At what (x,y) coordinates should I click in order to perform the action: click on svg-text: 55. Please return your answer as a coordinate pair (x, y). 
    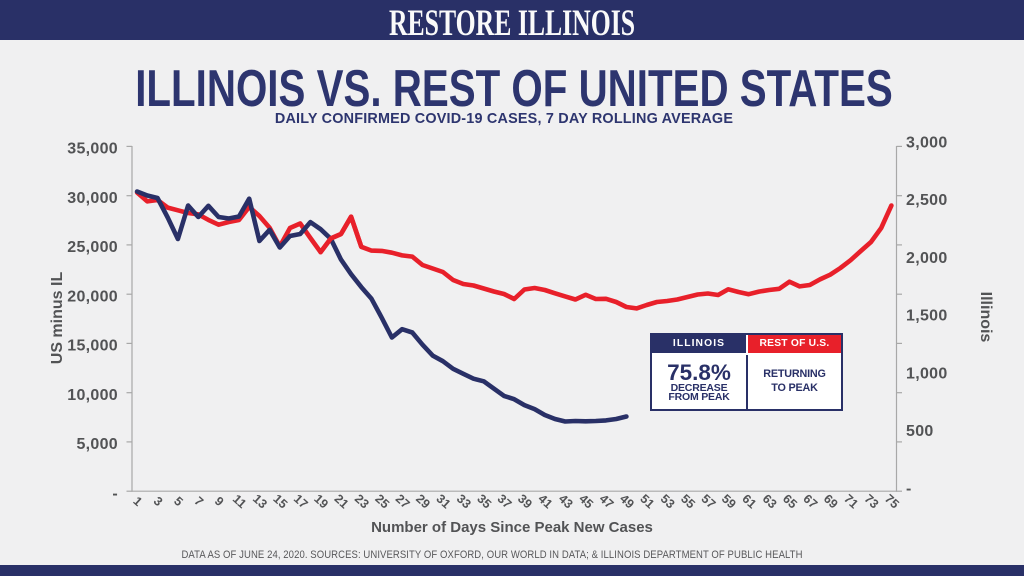
    Looking at the image, I should click on (688, 502).